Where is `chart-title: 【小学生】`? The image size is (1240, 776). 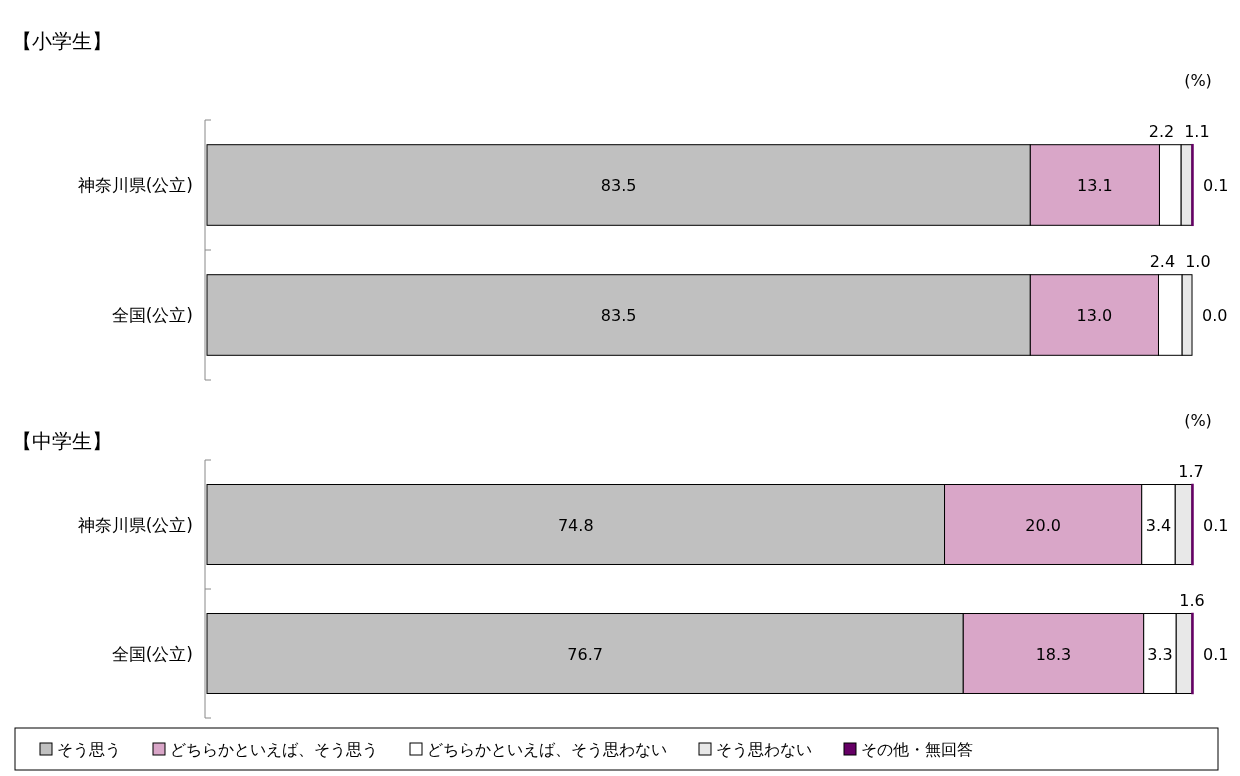
chart-title: 【小学生】 is located at coordinates (62, 41).